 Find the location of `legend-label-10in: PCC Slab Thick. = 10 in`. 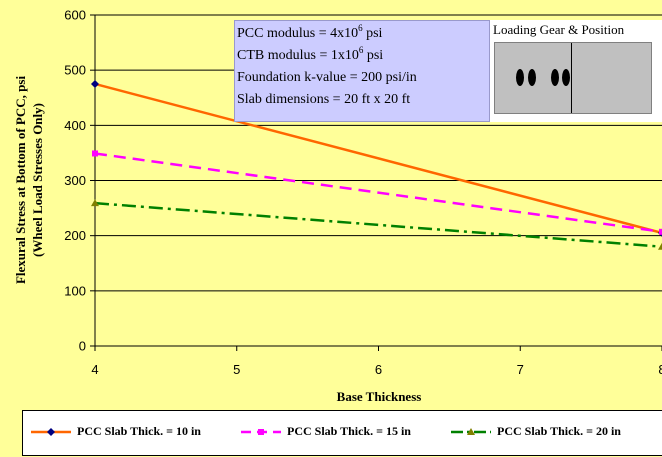

legend-label-10in: PCC Slab Thick. = 10 in is located at coordinates (139, 431).